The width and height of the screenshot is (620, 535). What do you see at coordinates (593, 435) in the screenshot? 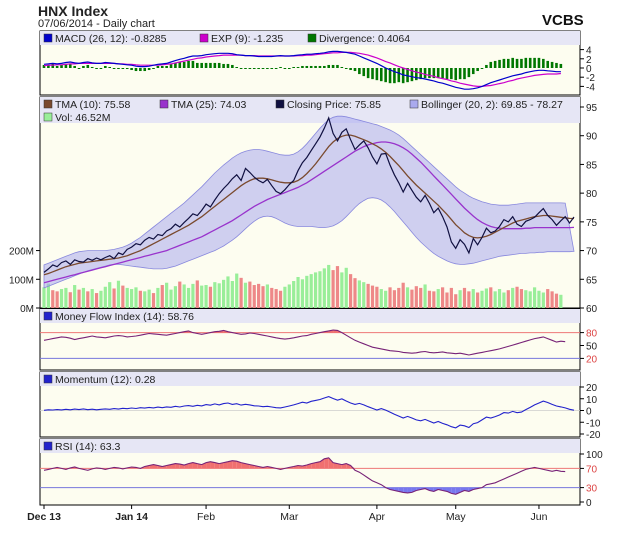
I see `momentum-ytick-label: -20` at bounding box center [593, 435].